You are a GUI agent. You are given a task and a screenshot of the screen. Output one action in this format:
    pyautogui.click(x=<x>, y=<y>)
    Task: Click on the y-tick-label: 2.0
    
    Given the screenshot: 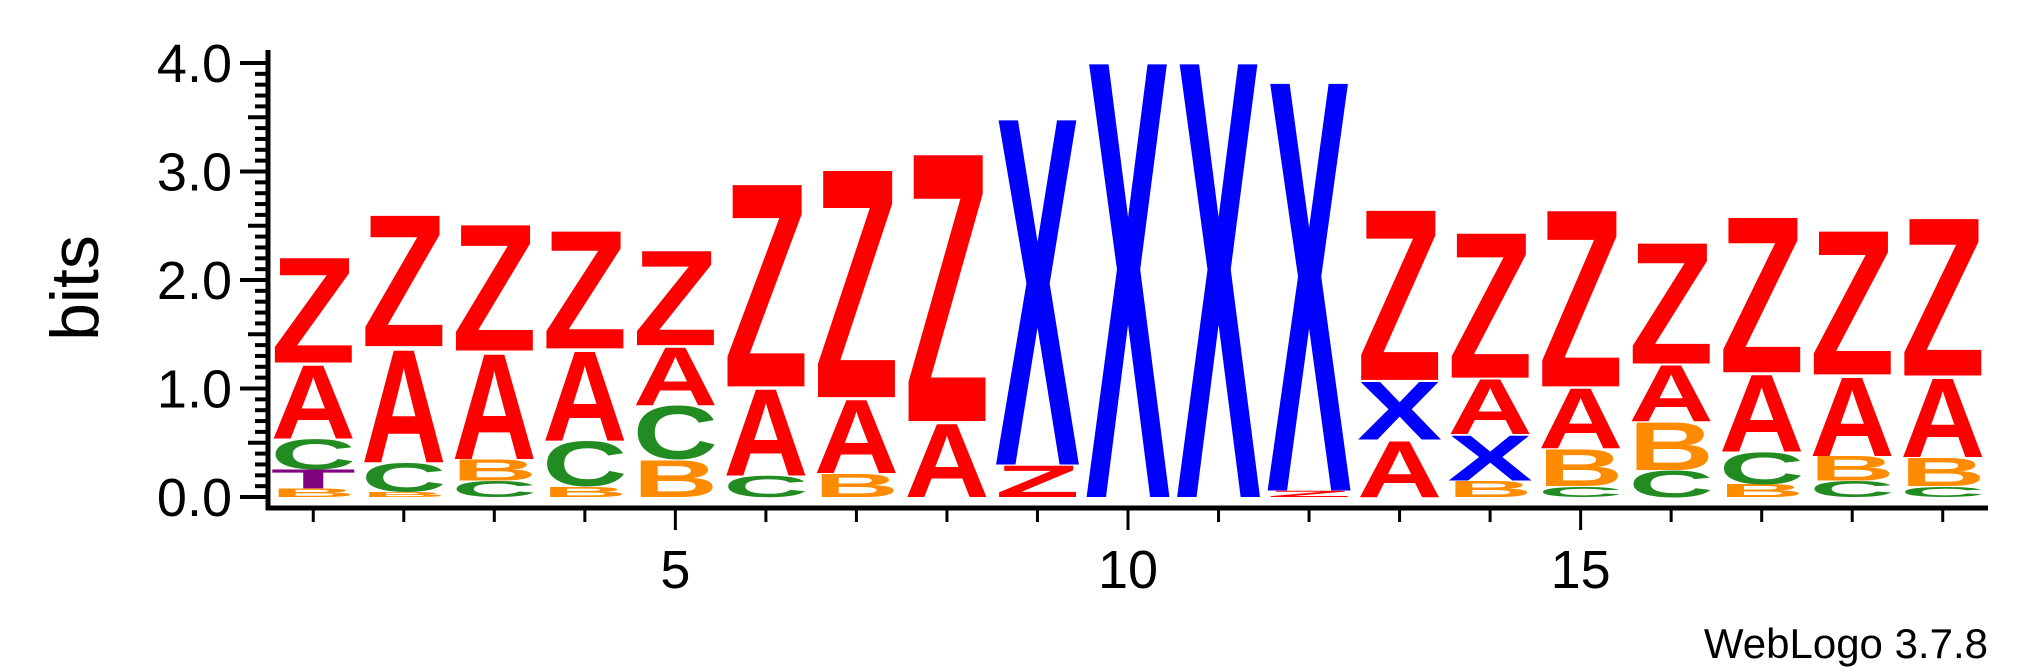 What is the action you would take?
    pyautogui.click(x=194, y=281)
    